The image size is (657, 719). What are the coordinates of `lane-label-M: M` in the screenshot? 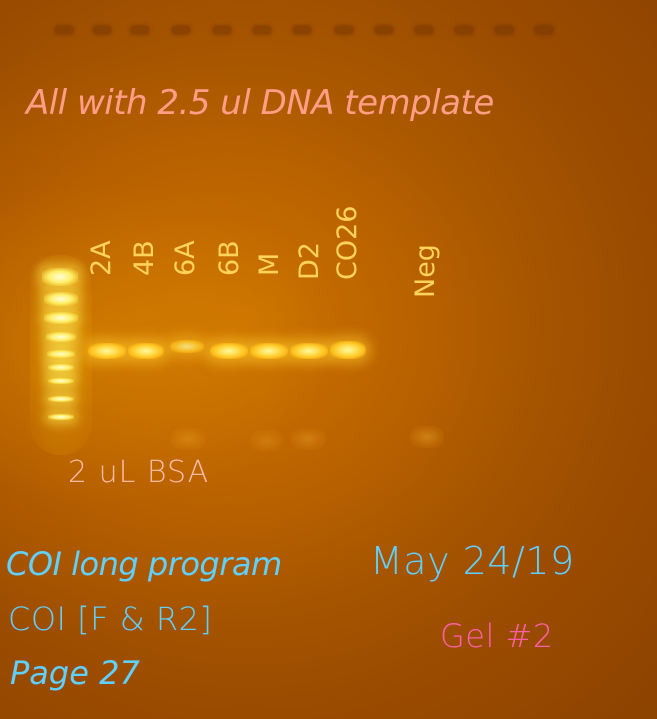 It's located at (269, 264).